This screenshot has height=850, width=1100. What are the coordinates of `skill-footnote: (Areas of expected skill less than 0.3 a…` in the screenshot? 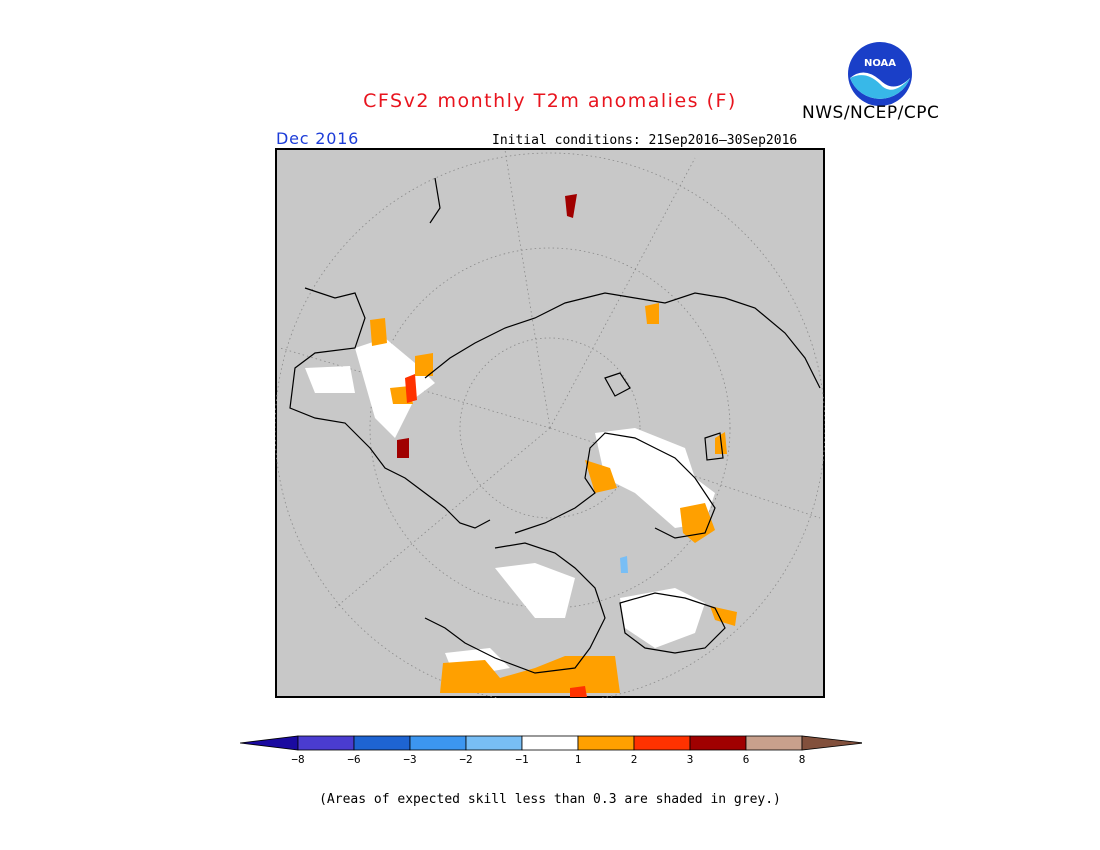 It's located at (550, 799).